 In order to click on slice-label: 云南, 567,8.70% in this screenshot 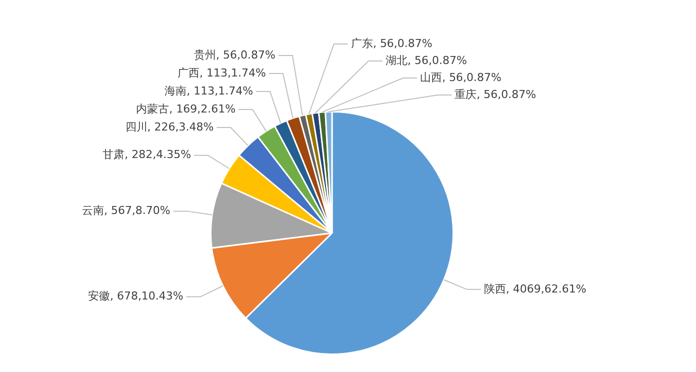, I will do `click(126, 211)`.